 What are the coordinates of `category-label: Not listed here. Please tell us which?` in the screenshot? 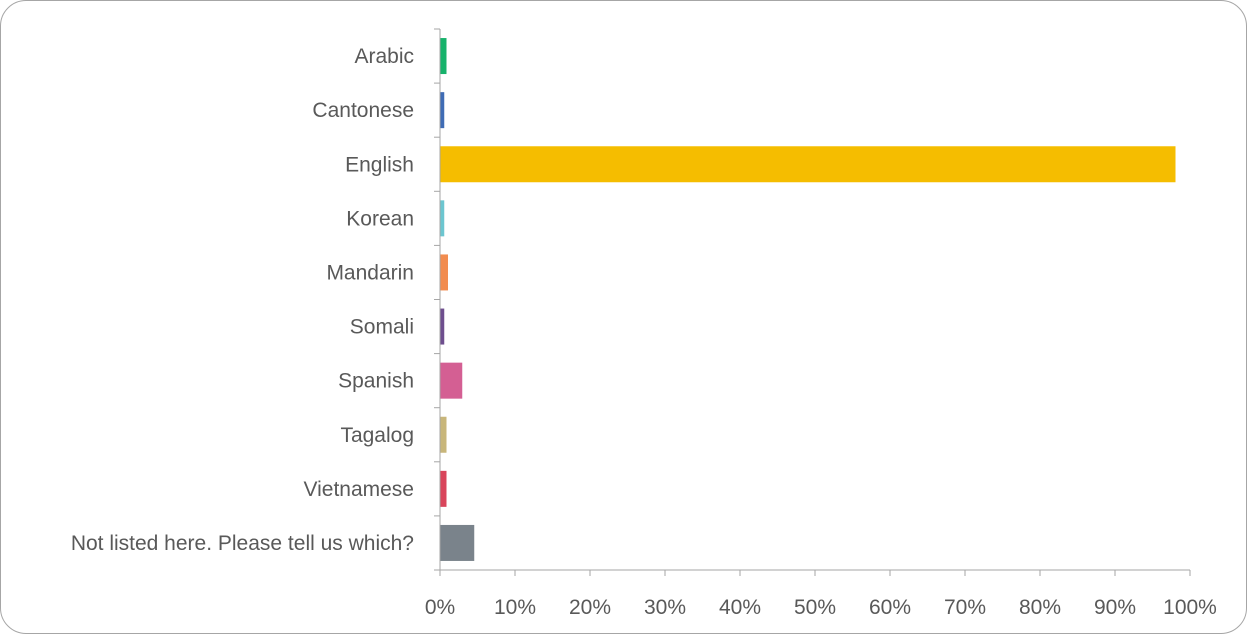 It's located at (242, 543).